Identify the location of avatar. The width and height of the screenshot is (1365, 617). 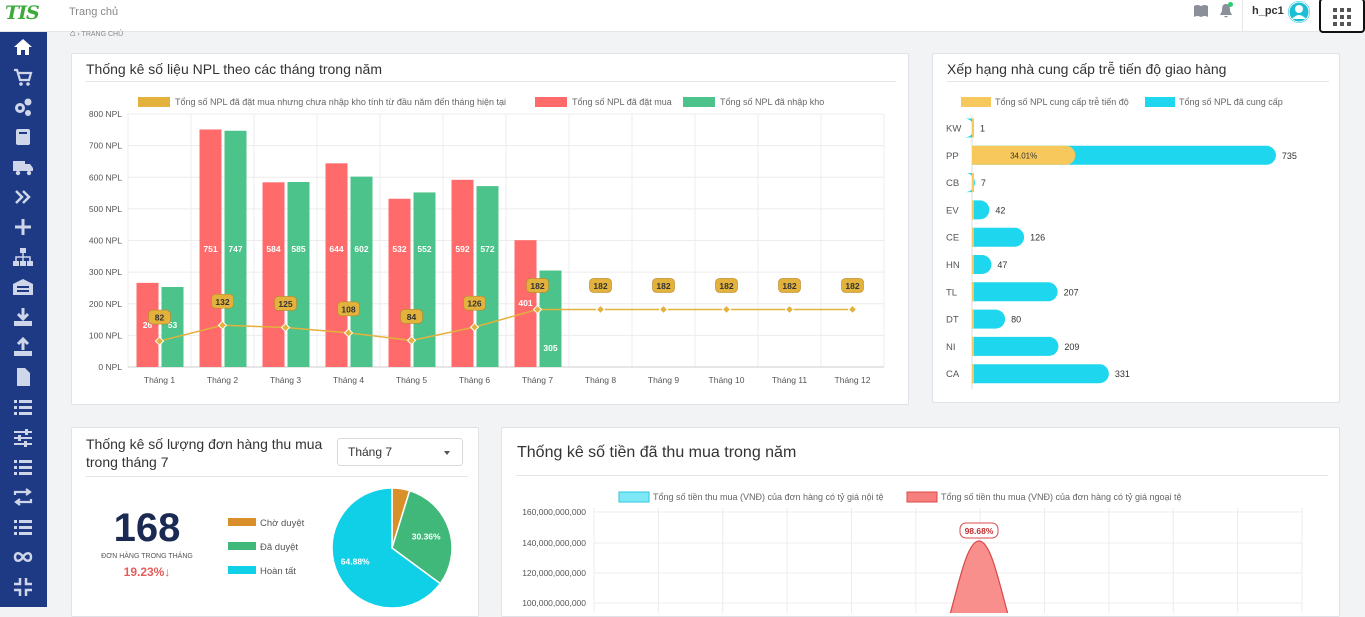
(1299, 12).